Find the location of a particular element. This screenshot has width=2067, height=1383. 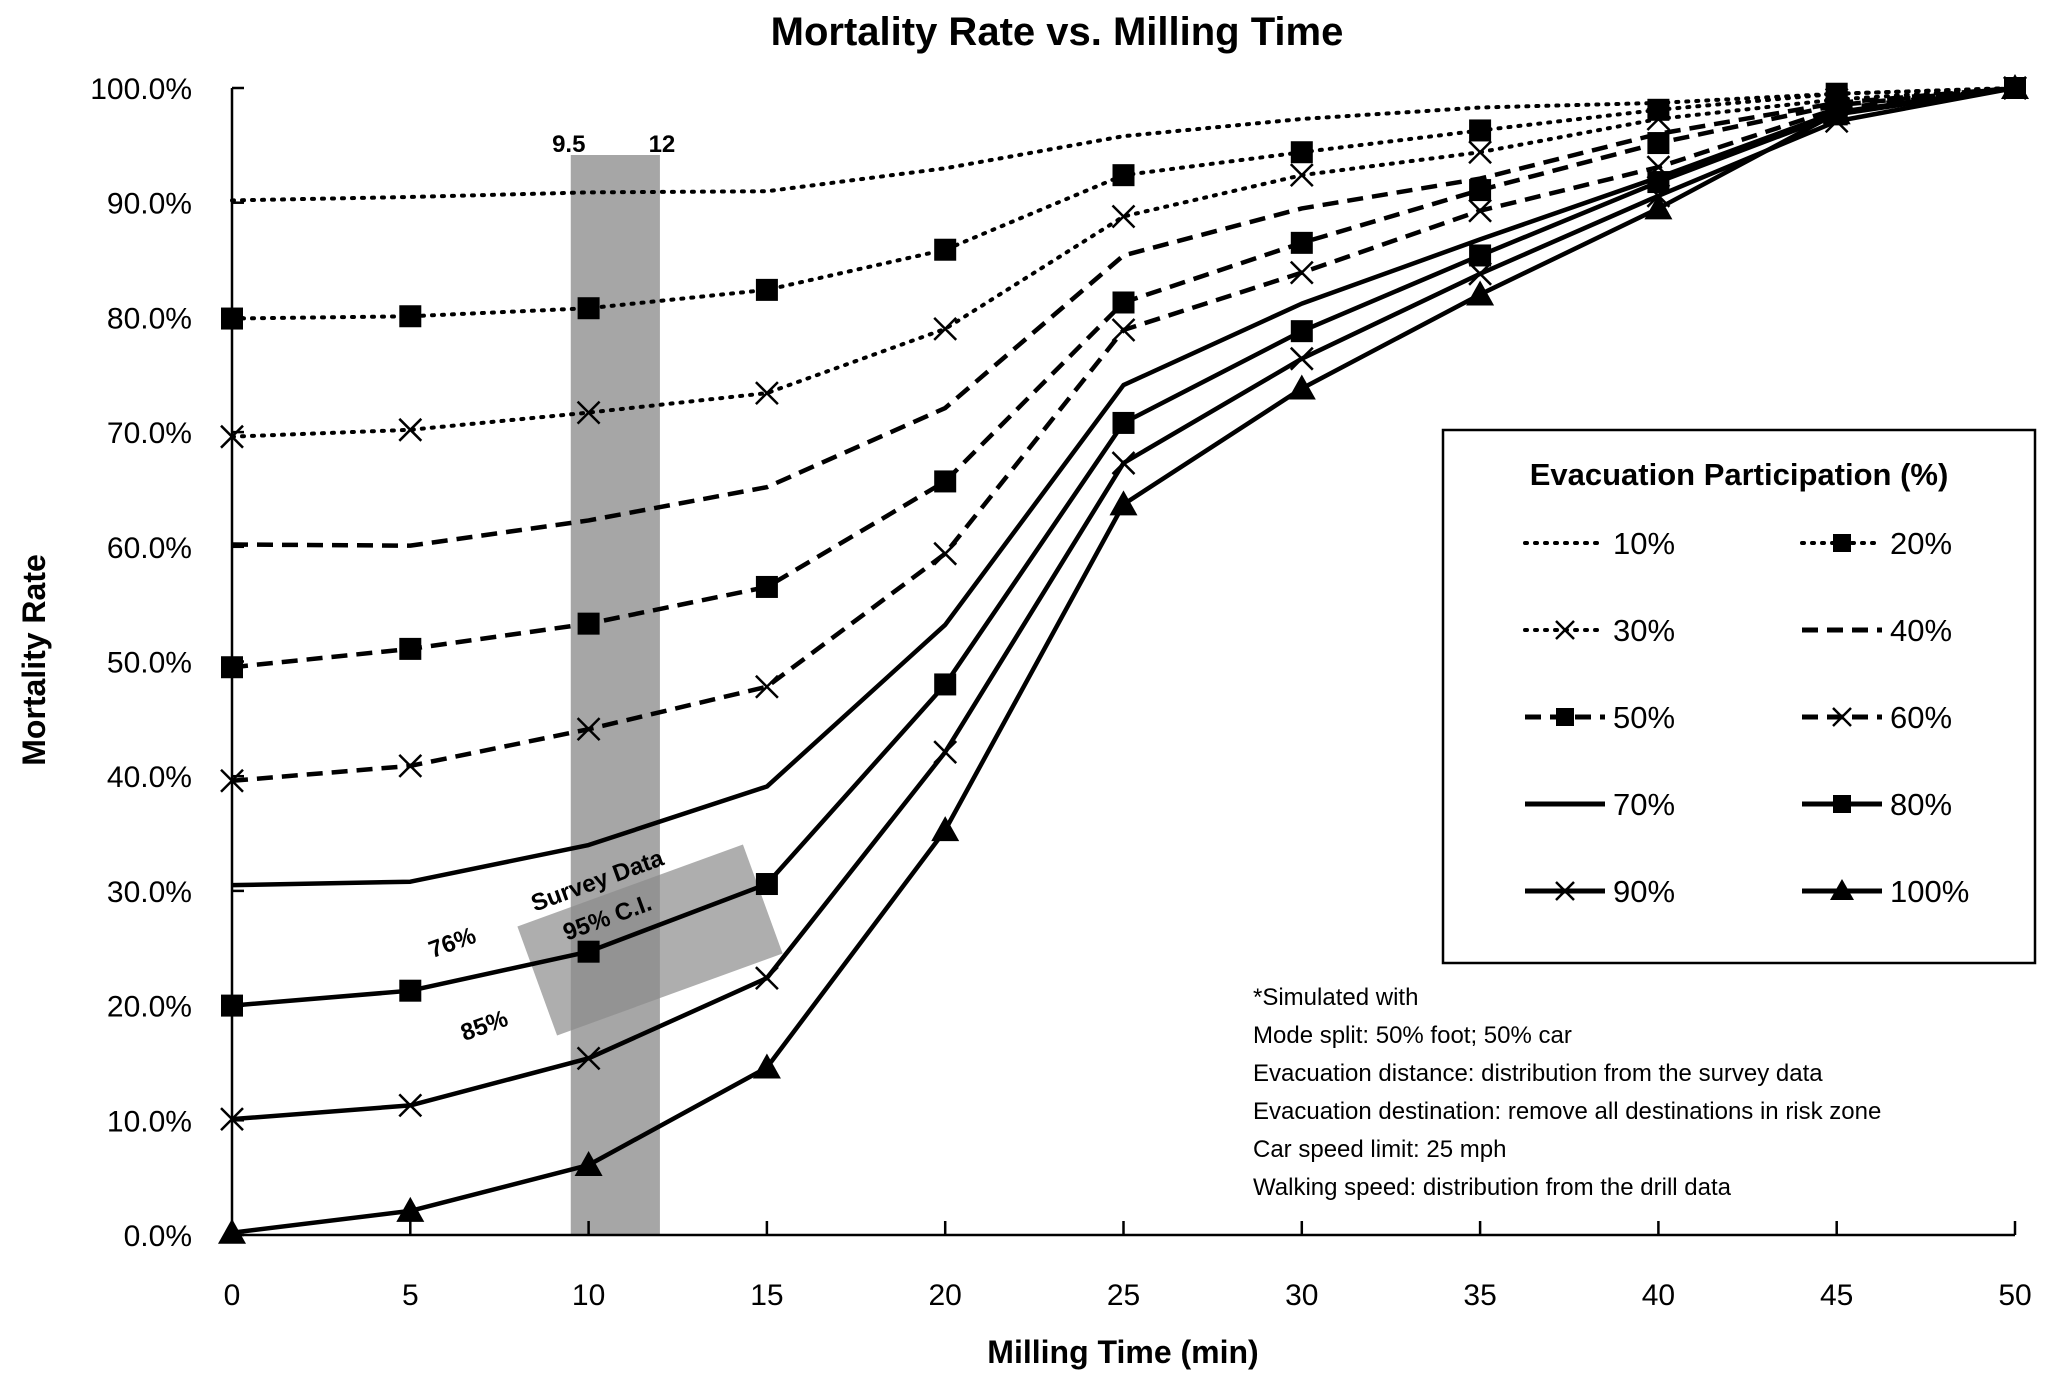

y-tick-label: 50.0% is located at coordinates (149, 663).